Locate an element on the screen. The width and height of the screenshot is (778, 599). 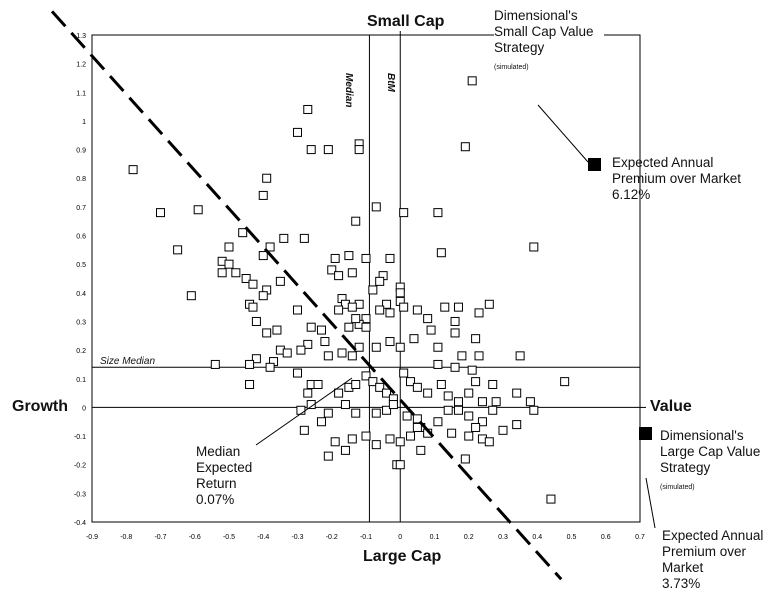
median-return-text: Median Expected Return is located at coordinates (224, 467).